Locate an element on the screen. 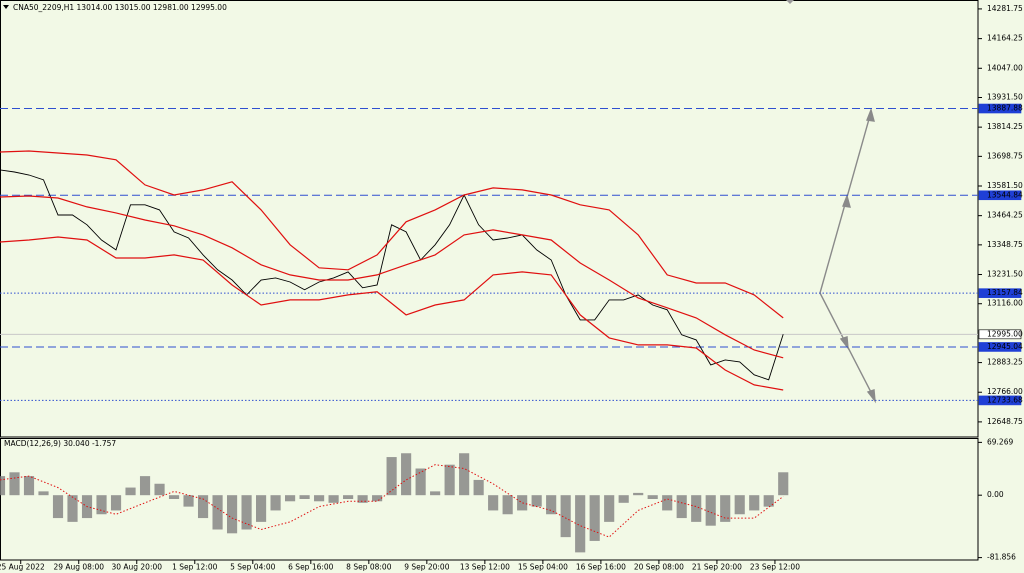 Image resolution: width=1024 pixels, height=573 pixels. y-tick-label: 13348.75 is located at coordinates (1005, 244).